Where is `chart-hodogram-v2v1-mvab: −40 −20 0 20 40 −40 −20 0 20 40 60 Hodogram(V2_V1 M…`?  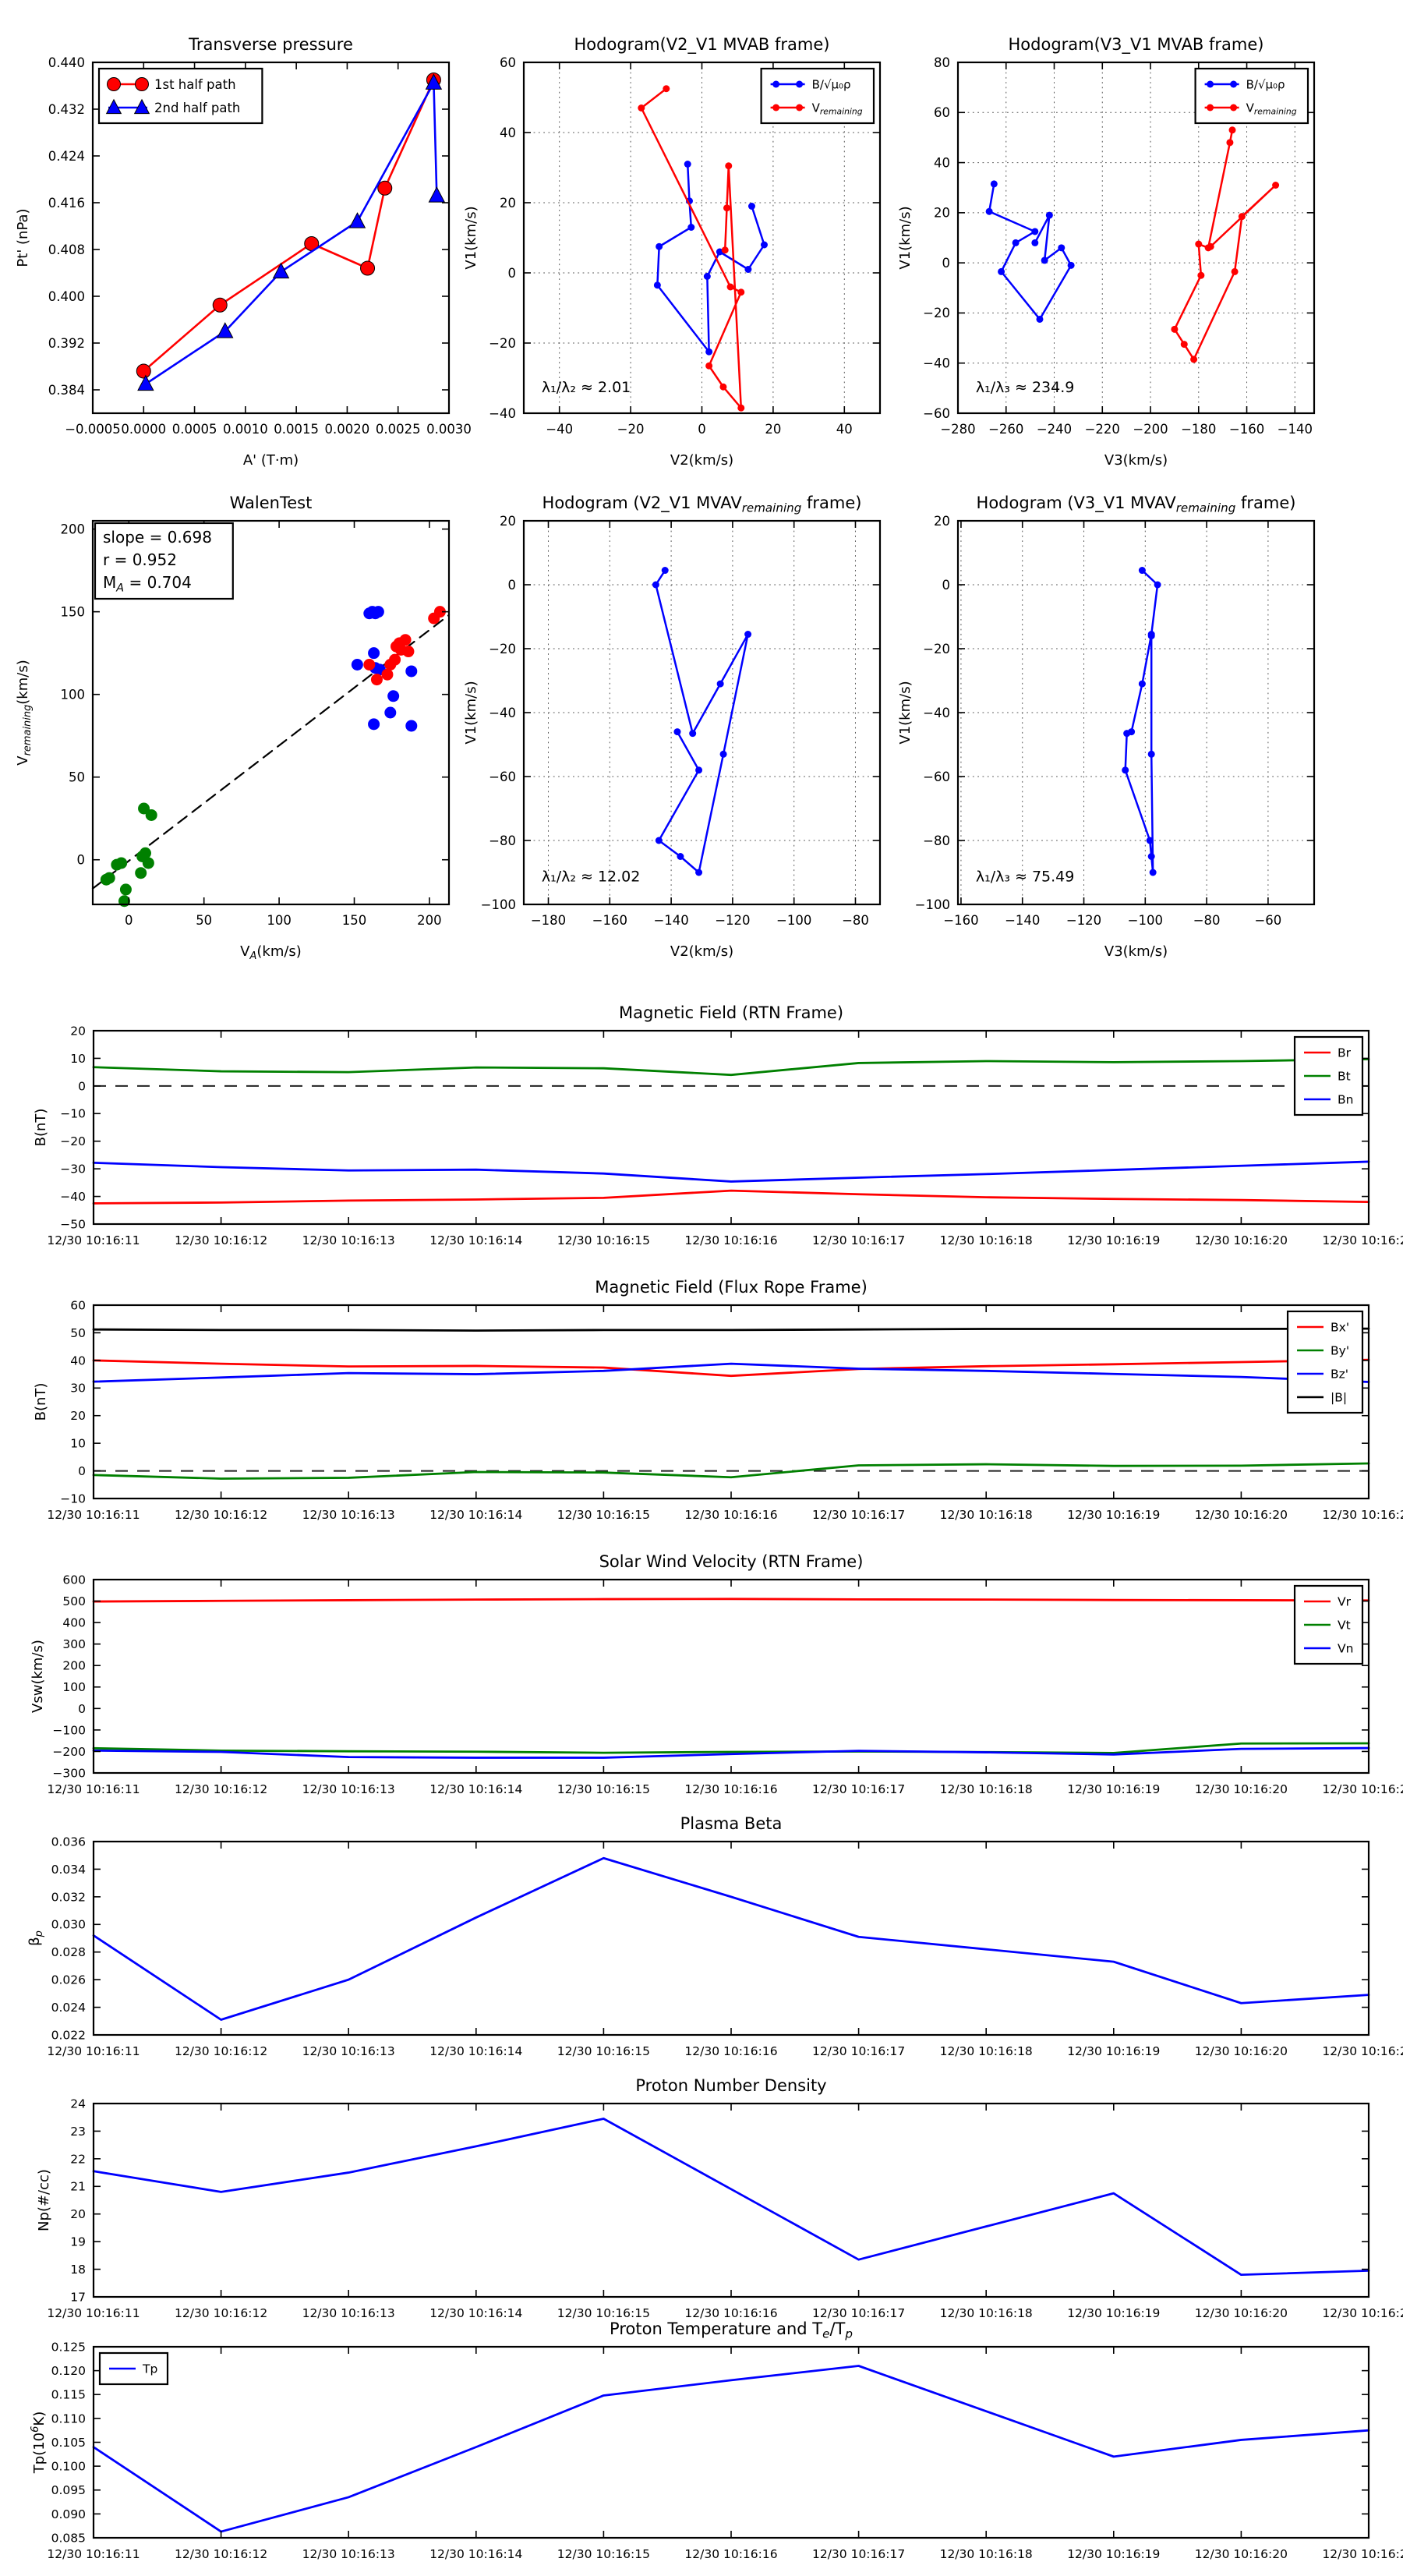 chart-hodogram-v2v1-mvab: −40 −20 0 20 40 −40 −20 0 20 40 60 Hodogram(V2_V1 M… is located at coordinates (672, 252).